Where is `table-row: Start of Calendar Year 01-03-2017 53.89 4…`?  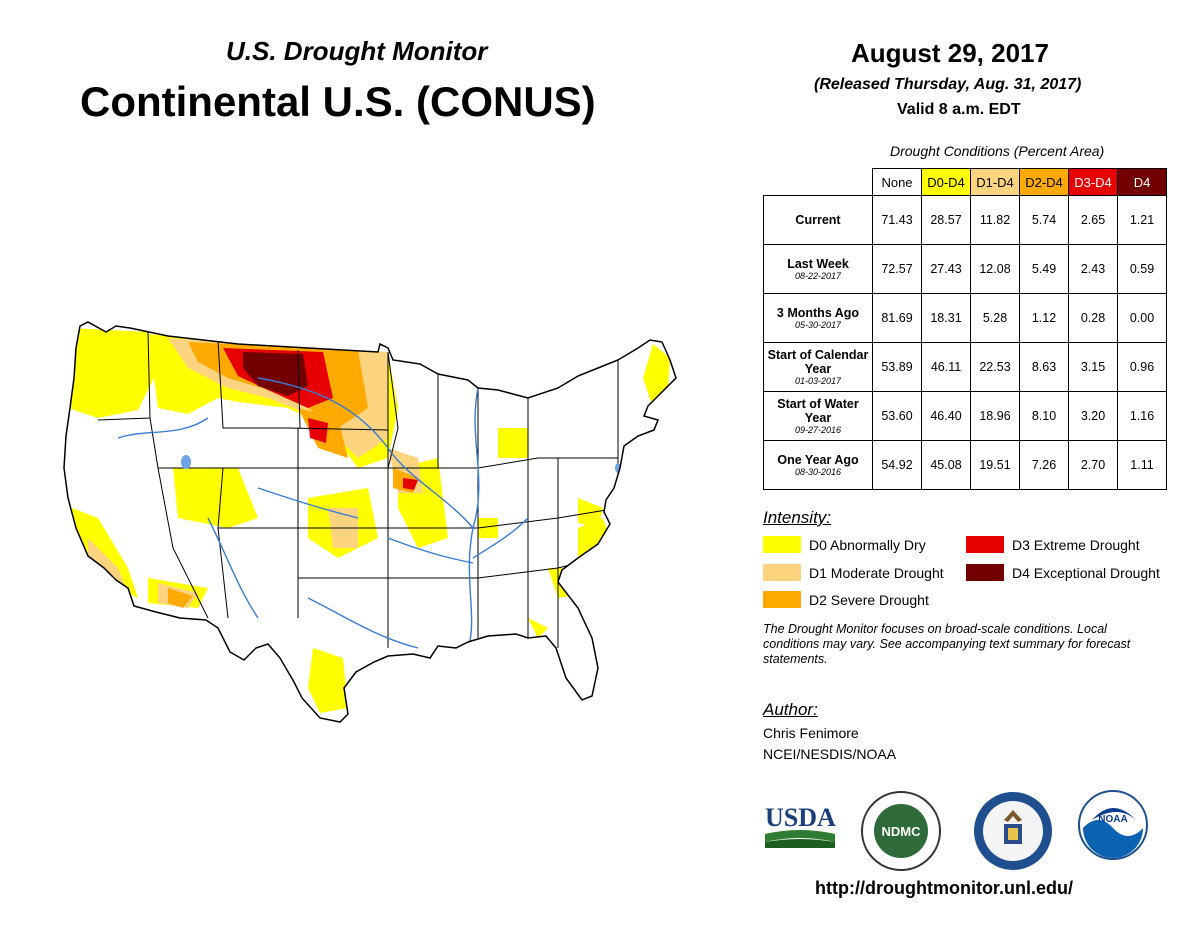 table-row: Start of Calendar Year 01-03-2017 53.89 4… is located at coordinates (965, 367).